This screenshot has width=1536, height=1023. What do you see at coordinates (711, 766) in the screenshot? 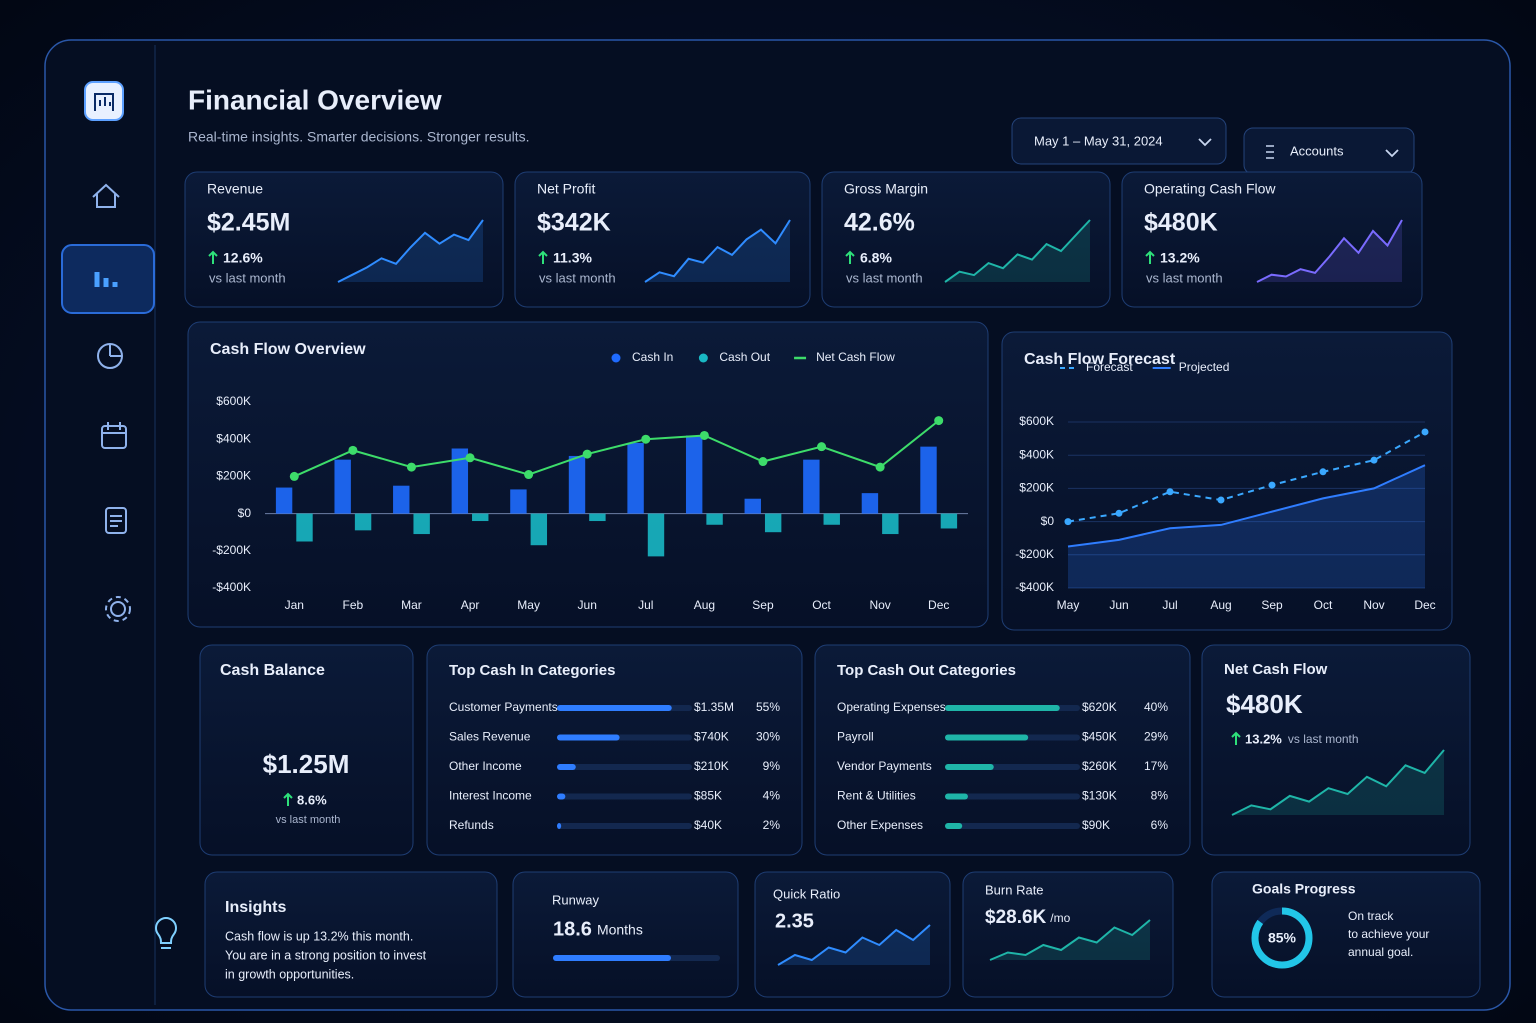
I see `category-amount: $210K` at bounding box center [711, 766].